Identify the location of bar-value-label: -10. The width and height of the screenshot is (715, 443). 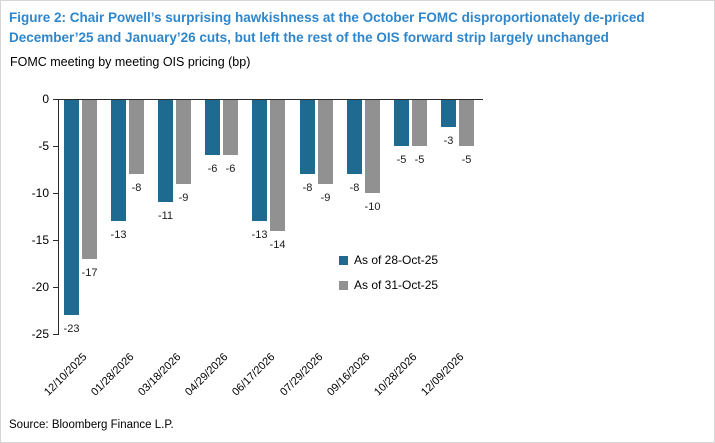
(372, 207).